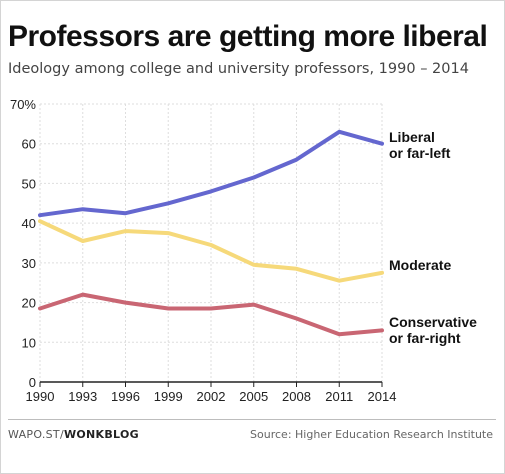 This screenshot has width=505, height=474. I want to click on series-label: or far-left, so click(420, 153).